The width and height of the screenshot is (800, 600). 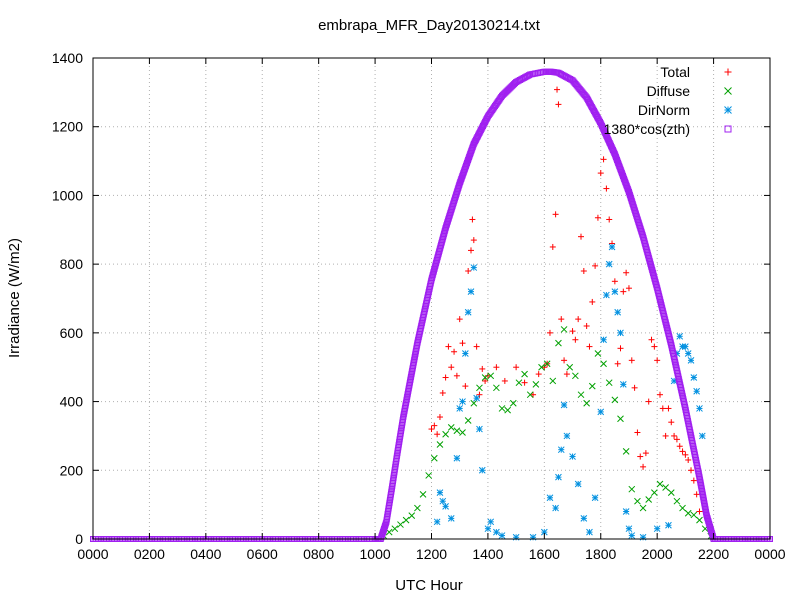 I want to click on legend-label: Diffuse, so click(x=669, y=91).